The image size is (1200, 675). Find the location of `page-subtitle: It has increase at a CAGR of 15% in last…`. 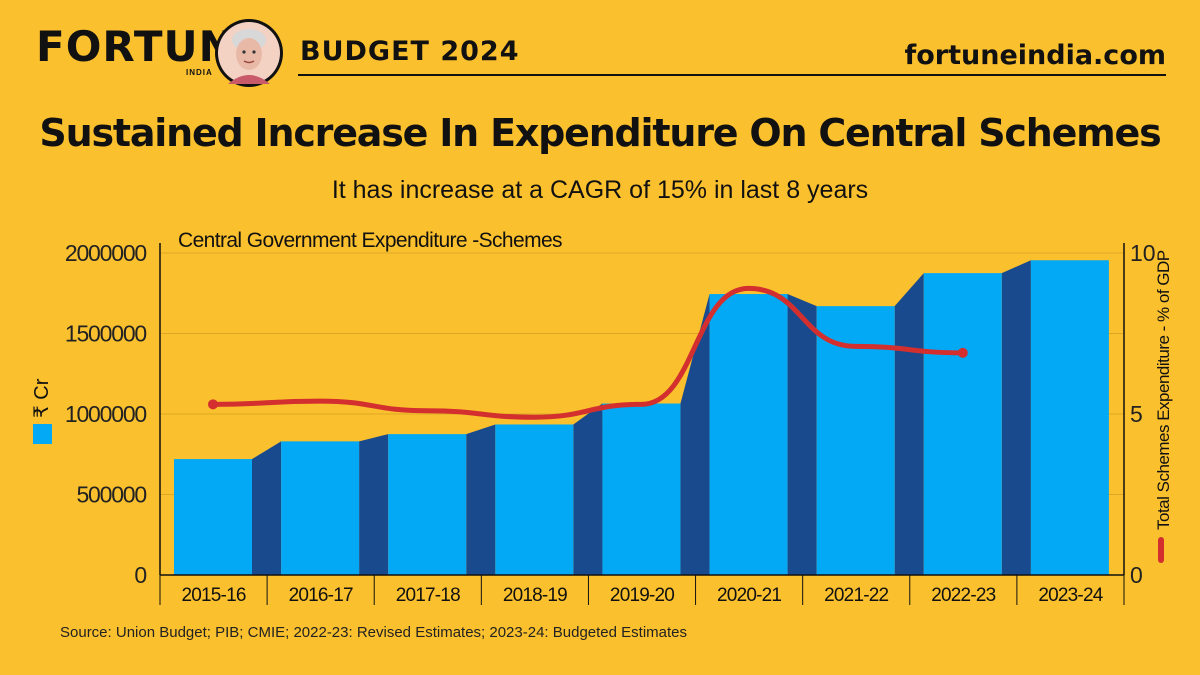

page-subtitle: It has increase at a CAGR of 15% in last… is located at coordinates (600, 190).